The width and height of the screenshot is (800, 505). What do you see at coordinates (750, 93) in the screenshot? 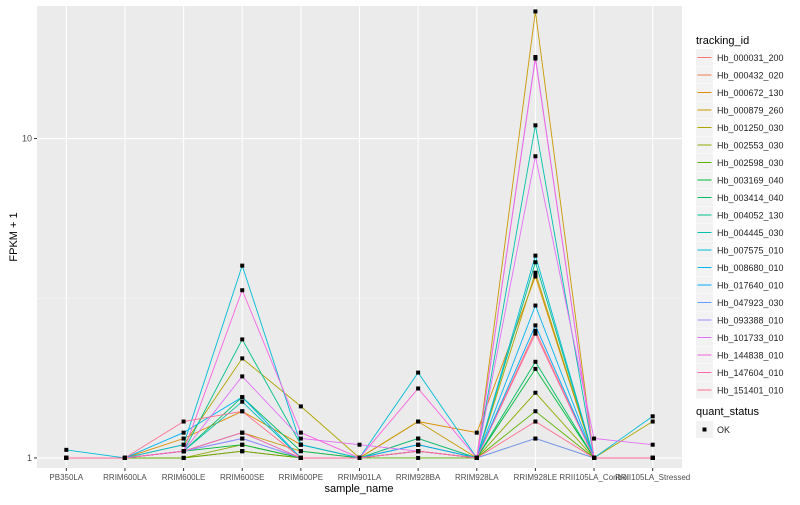
I see `legend-label: Hb_000672_130` at bounding box center [750, 93].